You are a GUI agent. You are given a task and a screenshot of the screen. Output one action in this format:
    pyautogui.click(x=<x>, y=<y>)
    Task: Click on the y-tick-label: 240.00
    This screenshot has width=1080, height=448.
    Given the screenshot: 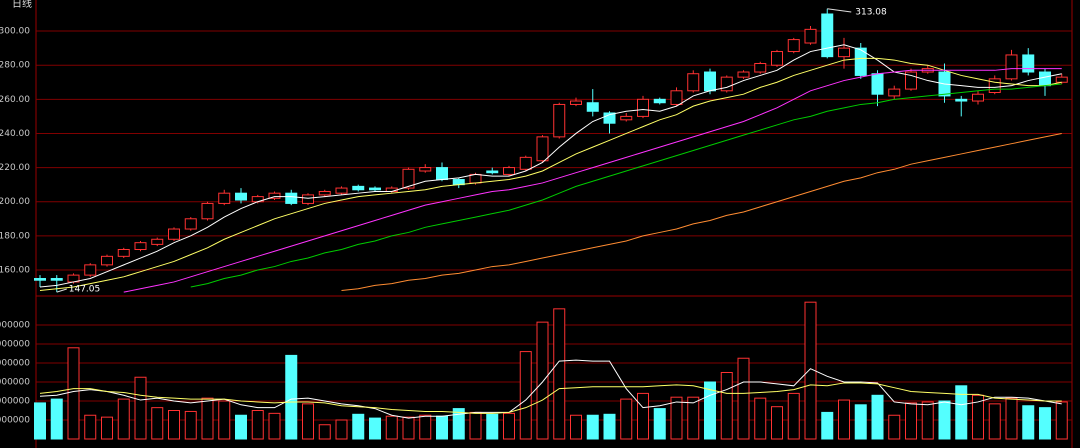 What is the action you would take?
    pyautogui.click(x=15, y=134)
    